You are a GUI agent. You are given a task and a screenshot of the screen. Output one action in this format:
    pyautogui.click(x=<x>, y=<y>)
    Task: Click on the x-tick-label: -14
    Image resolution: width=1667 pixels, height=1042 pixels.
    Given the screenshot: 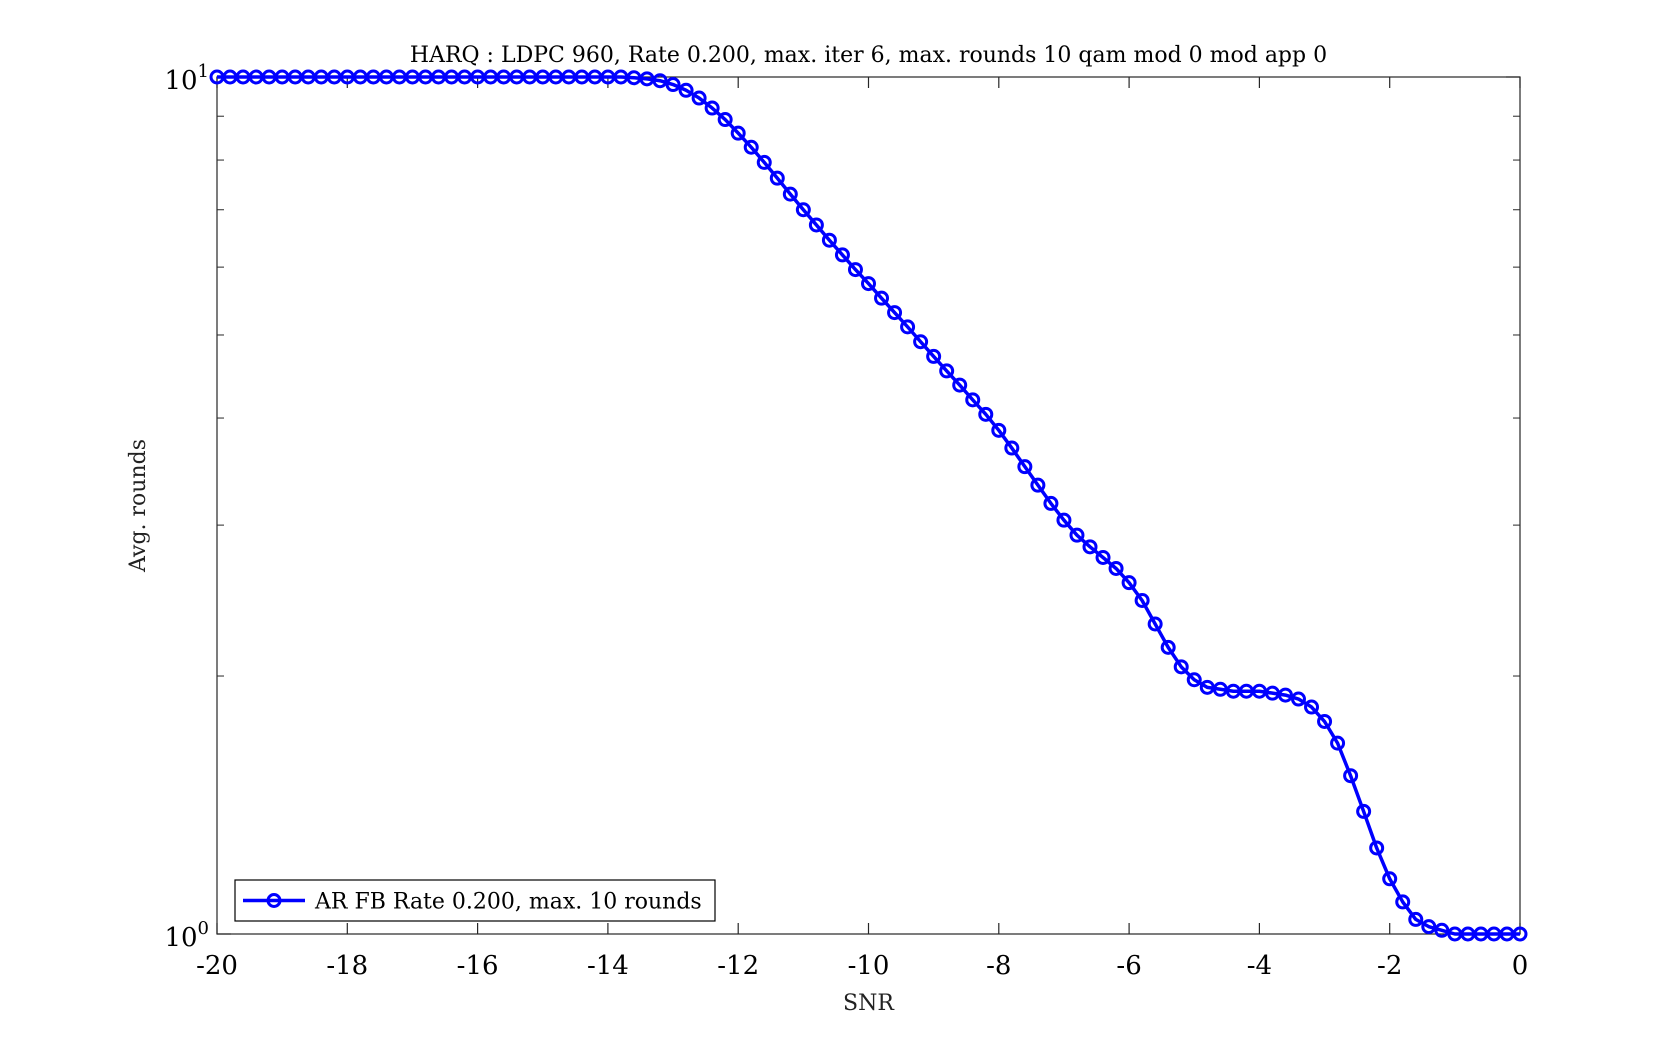 What is the action you would take?
    pyautogui.click(x=608, y=966)
    